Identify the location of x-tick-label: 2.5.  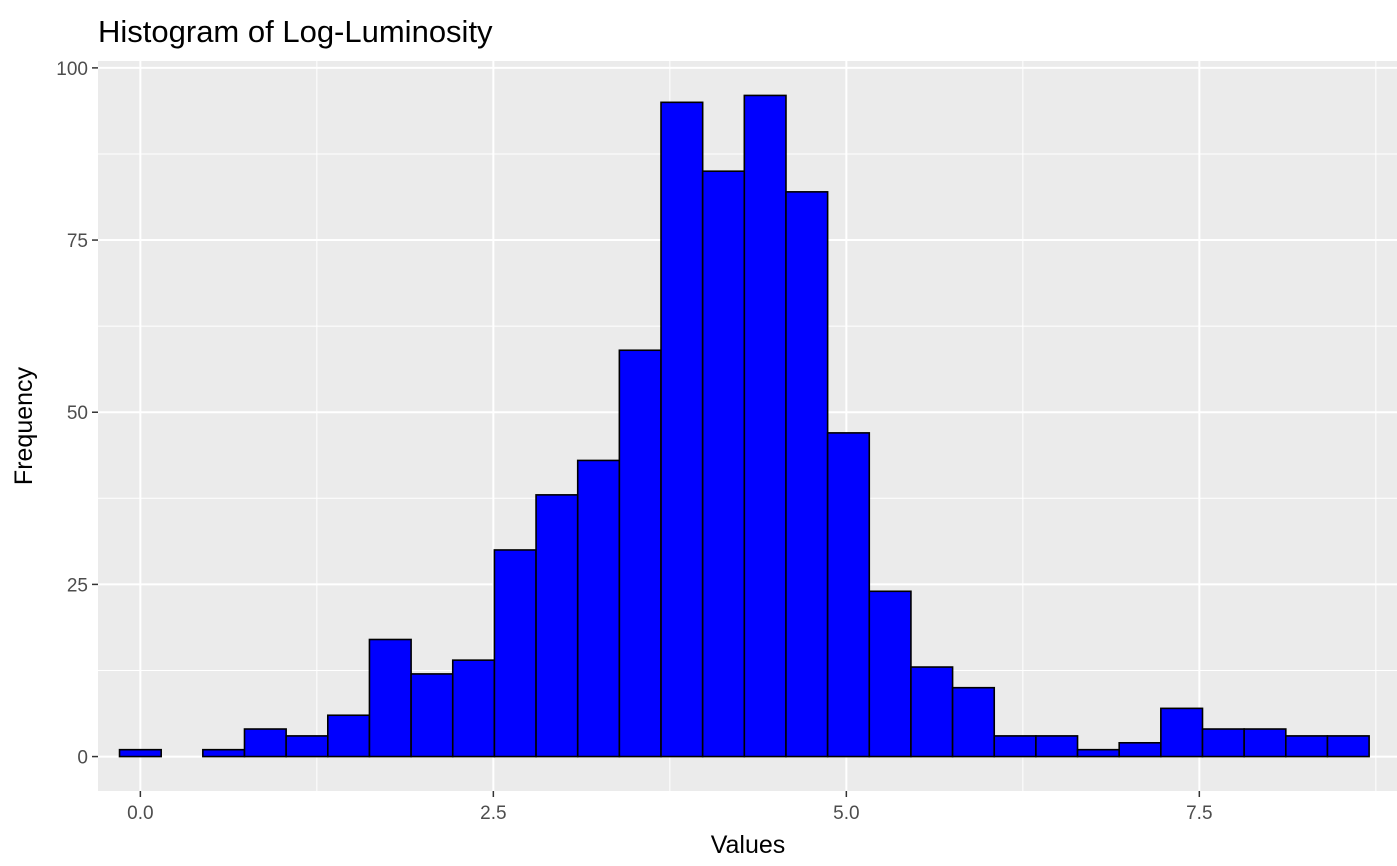
(493, 813).